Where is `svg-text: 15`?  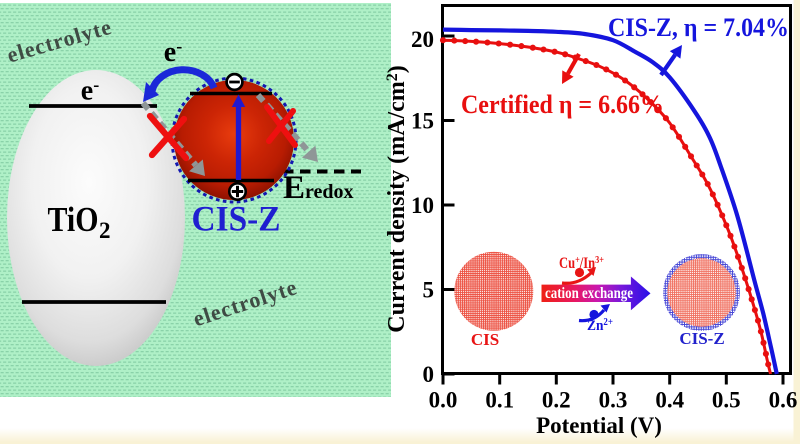
svg-text: 15 is located at coordinates (422, 121).